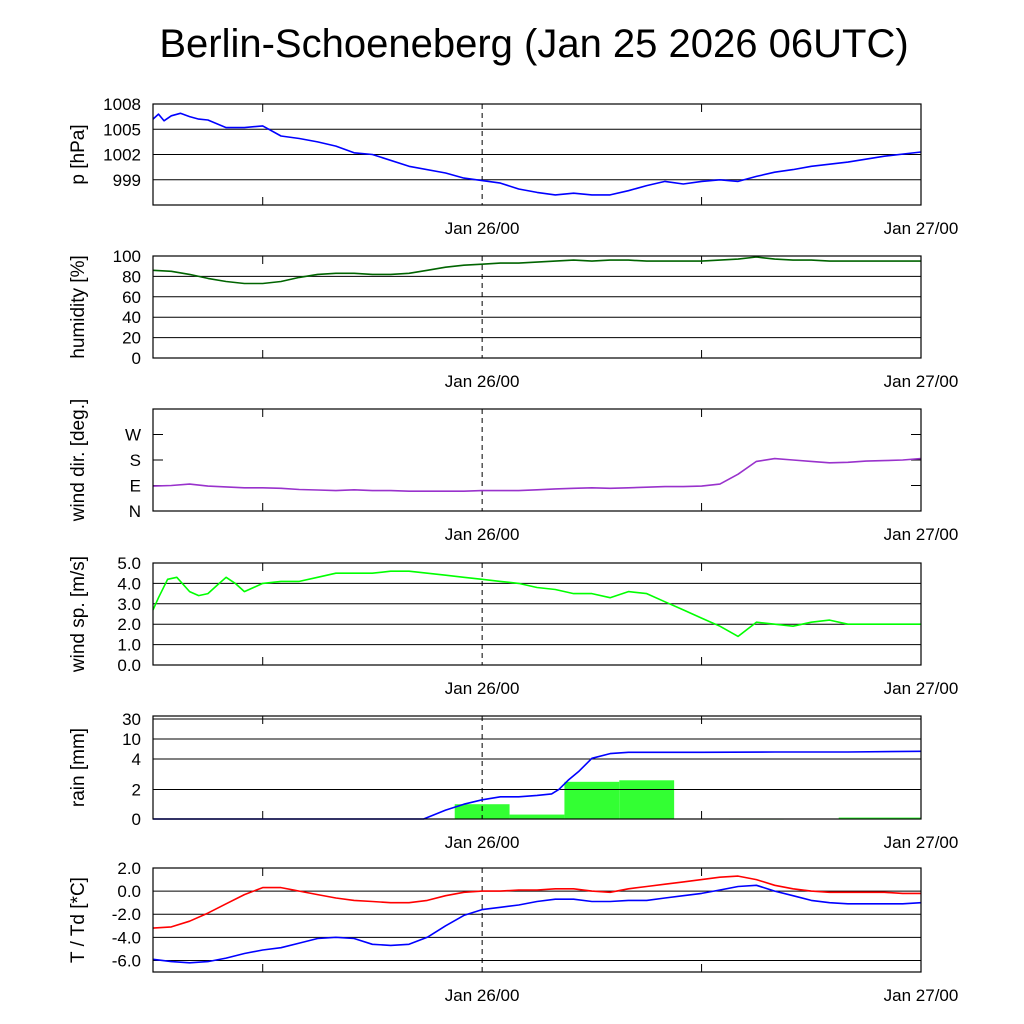 The image size is (1024, 1024). What do you see at coordinates (127, 256) in the screenshot?
I see `y-tick-label: 100` at bounding box center [127, 256].